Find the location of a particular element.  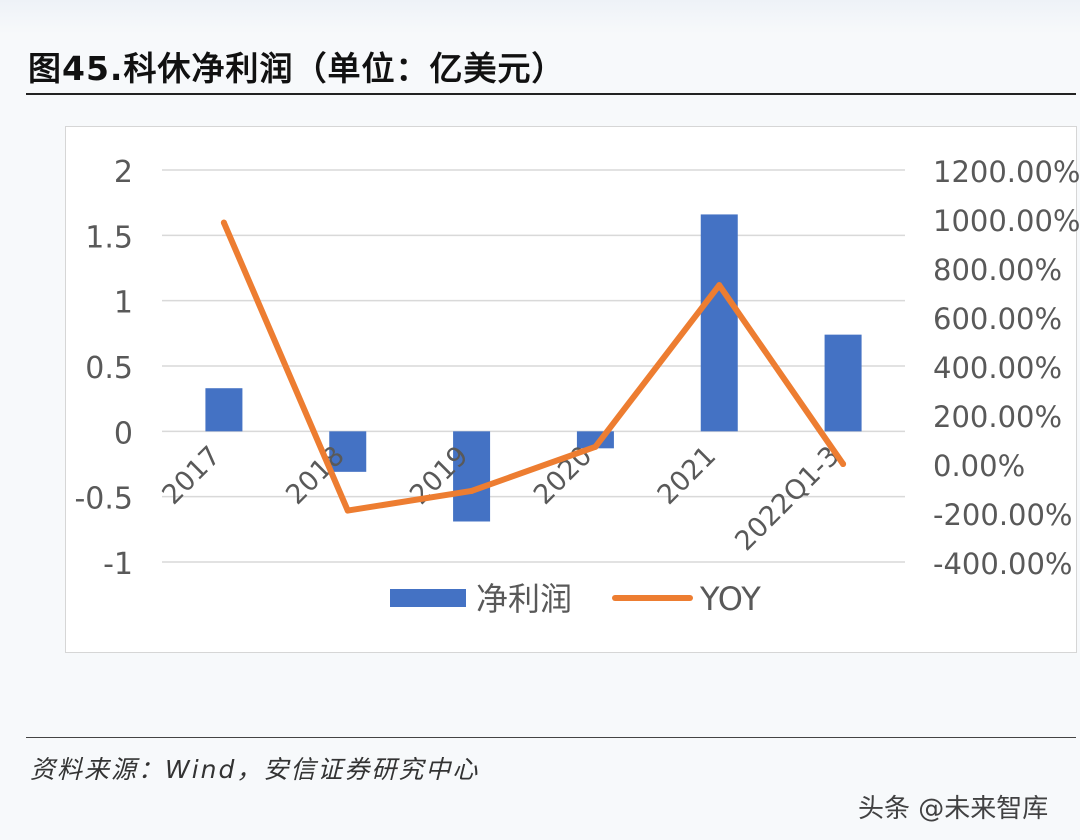

right-axis-tick-label: -200.00% is located at coordinates (1003, 515).